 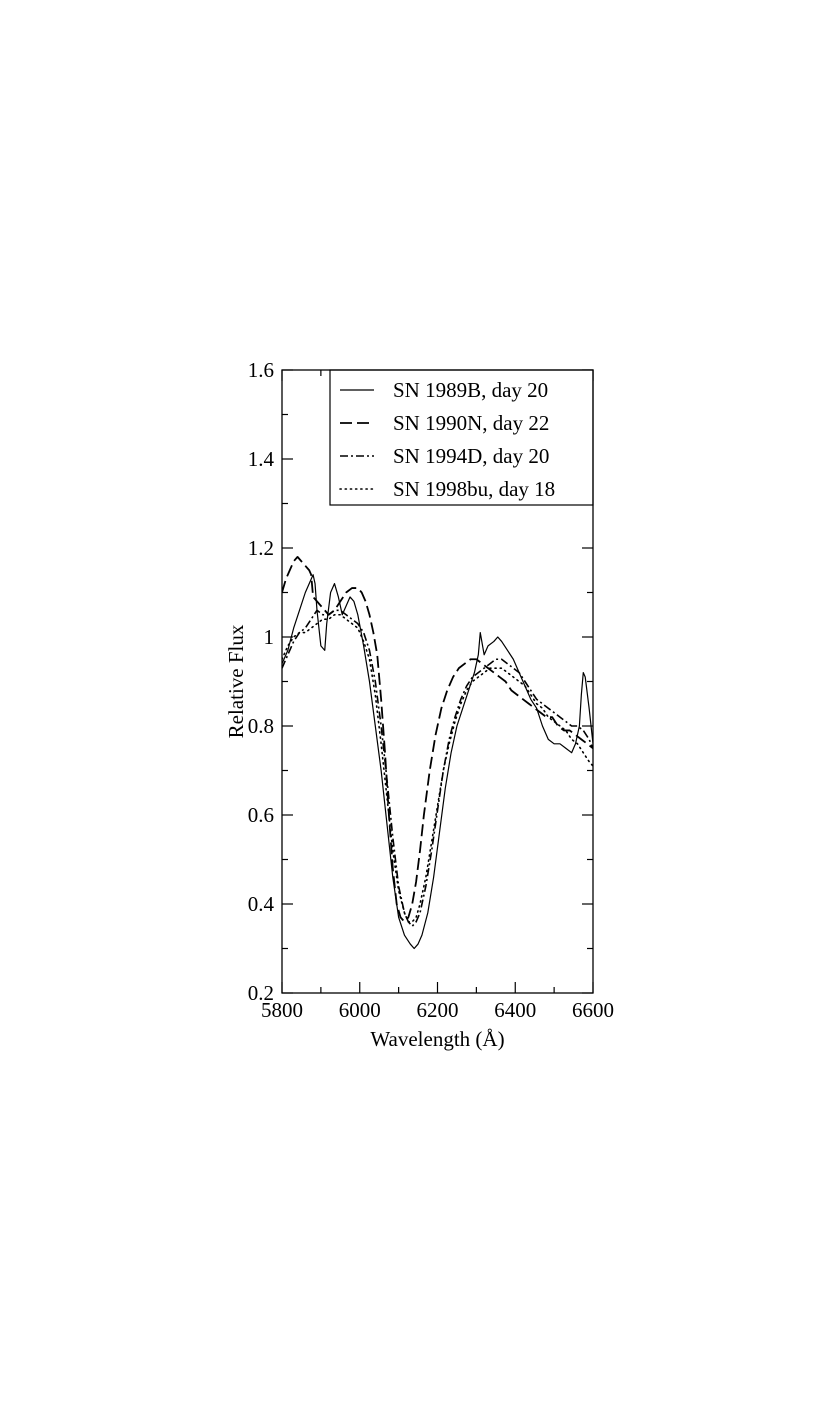 I want to click on legend-entry: SN 1998bu, day 18, so click(x=474, y=489).